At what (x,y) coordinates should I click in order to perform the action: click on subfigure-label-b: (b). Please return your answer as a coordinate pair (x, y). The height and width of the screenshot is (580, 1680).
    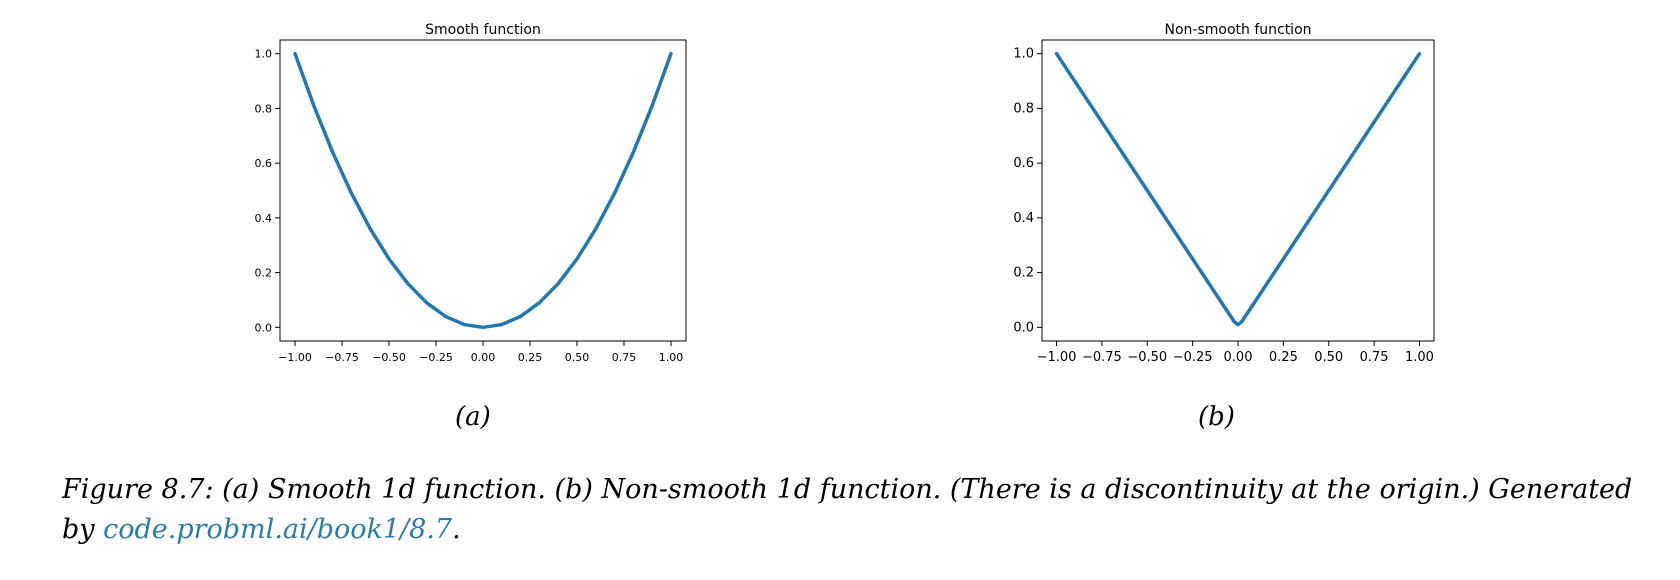
    Looking at the image, I should click on (1216, 417).